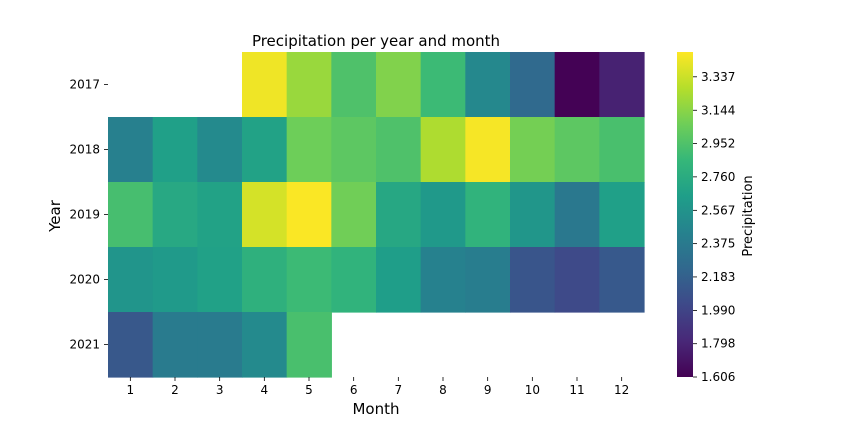 This screenshot has height=432, width=864. Describe the element at coordinates (175, 390) in the screenshot. I see `x-tick-label: 2` at that location.